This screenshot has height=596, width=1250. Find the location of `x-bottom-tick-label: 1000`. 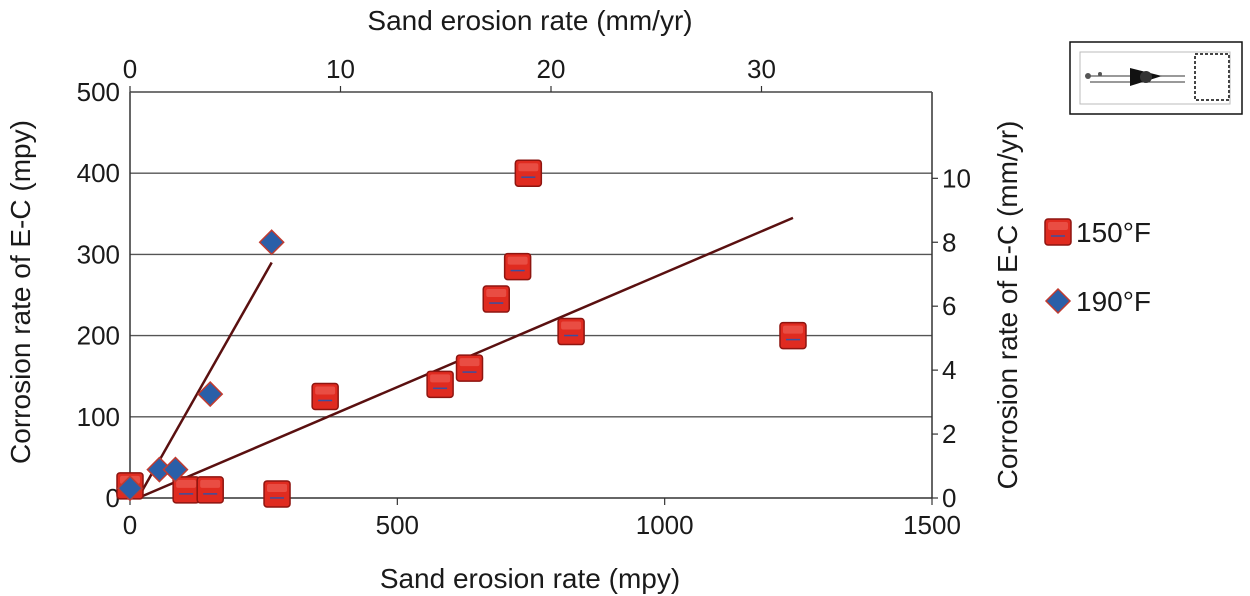

x-bottom-tick-label: 1000 is located at coordinates (665, 525).